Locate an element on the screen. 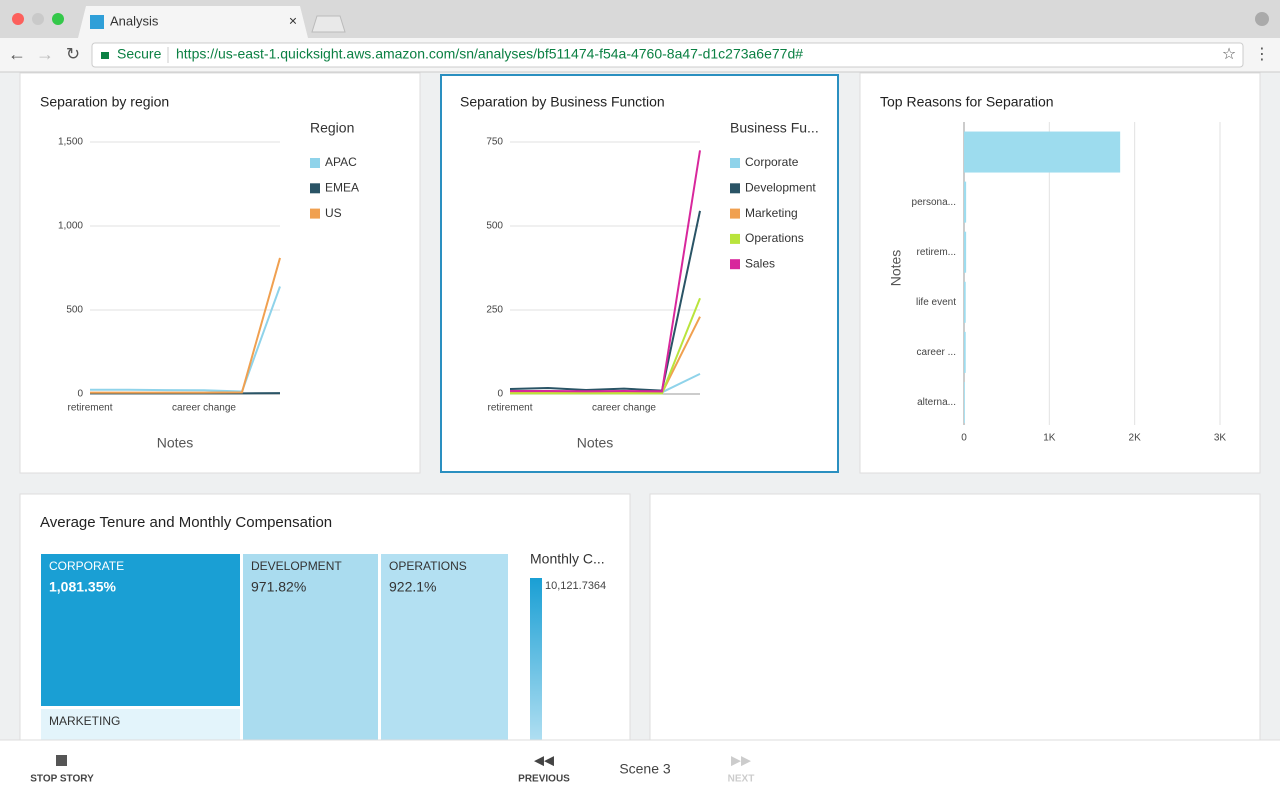  color-scale-max: 10,121.7364 is located at coordinates (575, 586).